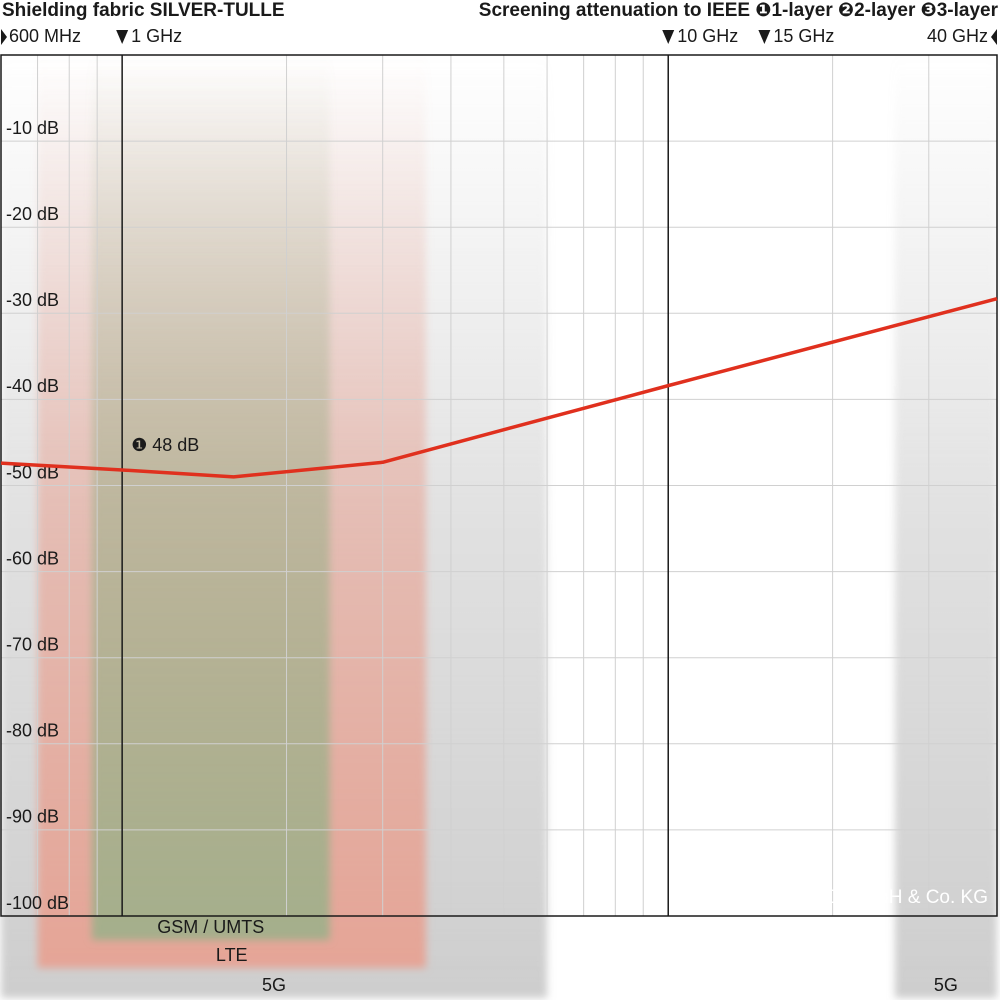  Describe the element at coordinates (37, 903) in the screenshot. I see `y-tick-label: -100 dB` at that location.